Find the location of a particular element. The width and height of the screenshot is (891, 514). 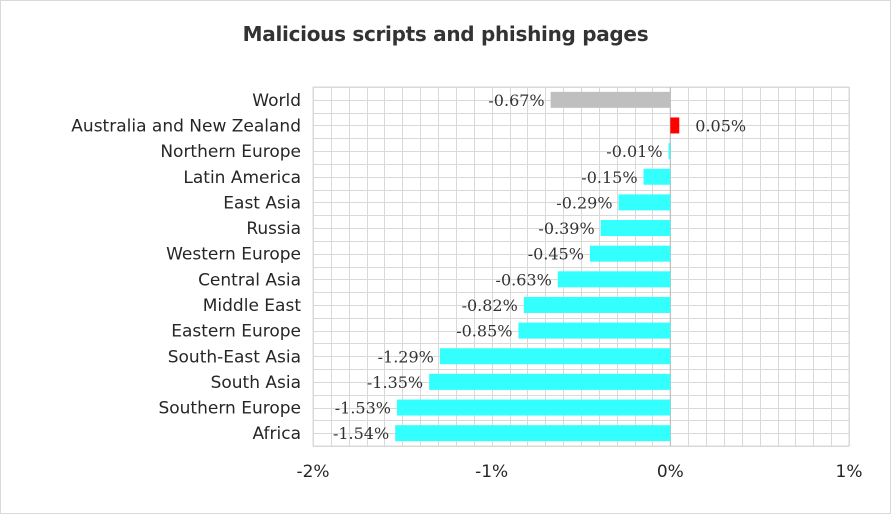

bar-latin-america is located at coordinates (657, 176).